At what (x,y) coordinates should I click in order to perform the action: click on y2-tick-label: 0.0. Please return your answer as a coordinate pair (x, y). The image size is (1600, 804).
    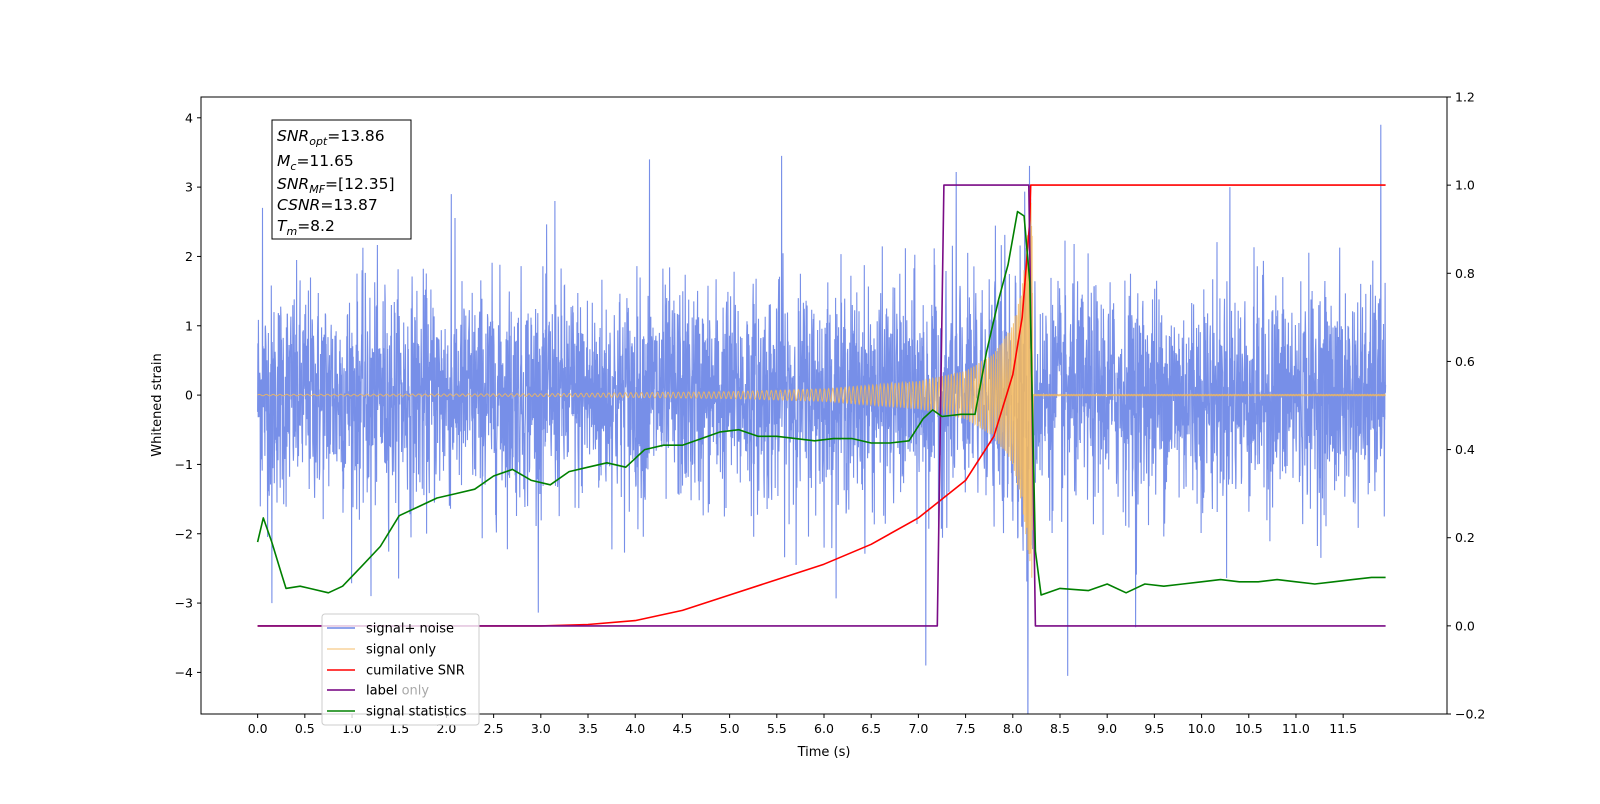
    Looking at the image, I should click on (1465, 625).